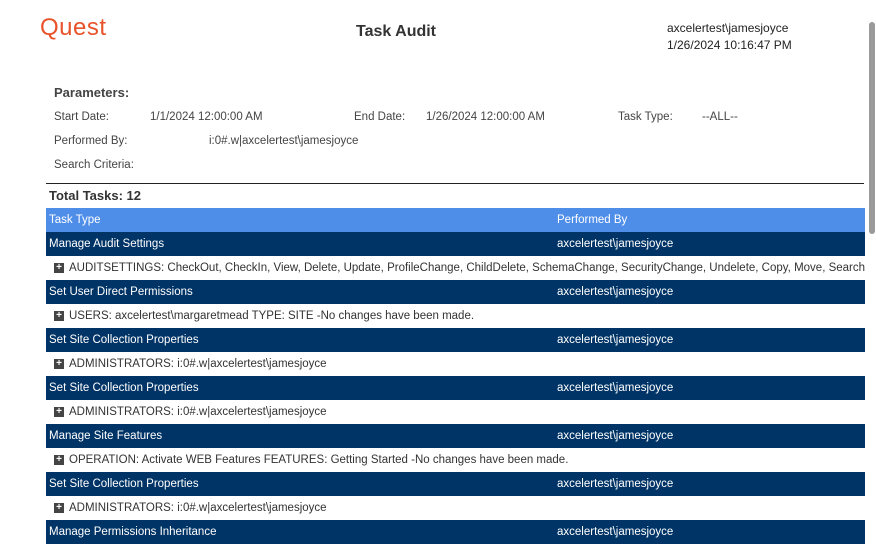 This screenshot has width=876, height=544. What do you see at coordinates (729, 45) in the screenshot?
I see `report-timestamp: 1/26/2024 10:16:47 PM` at bounding box center [729, 45].